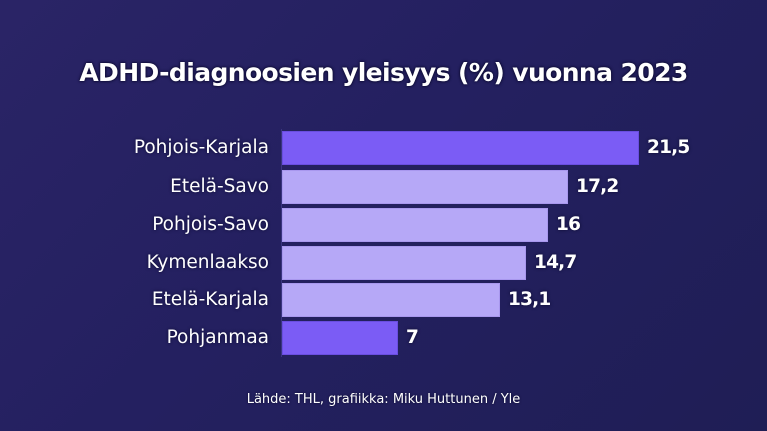 Image resolution: width=767 pixels, height=431 pixels. Describe the element at coordinates (217, 337) in the screenshot. I see `category-label: Pohjanmaa` at that location.